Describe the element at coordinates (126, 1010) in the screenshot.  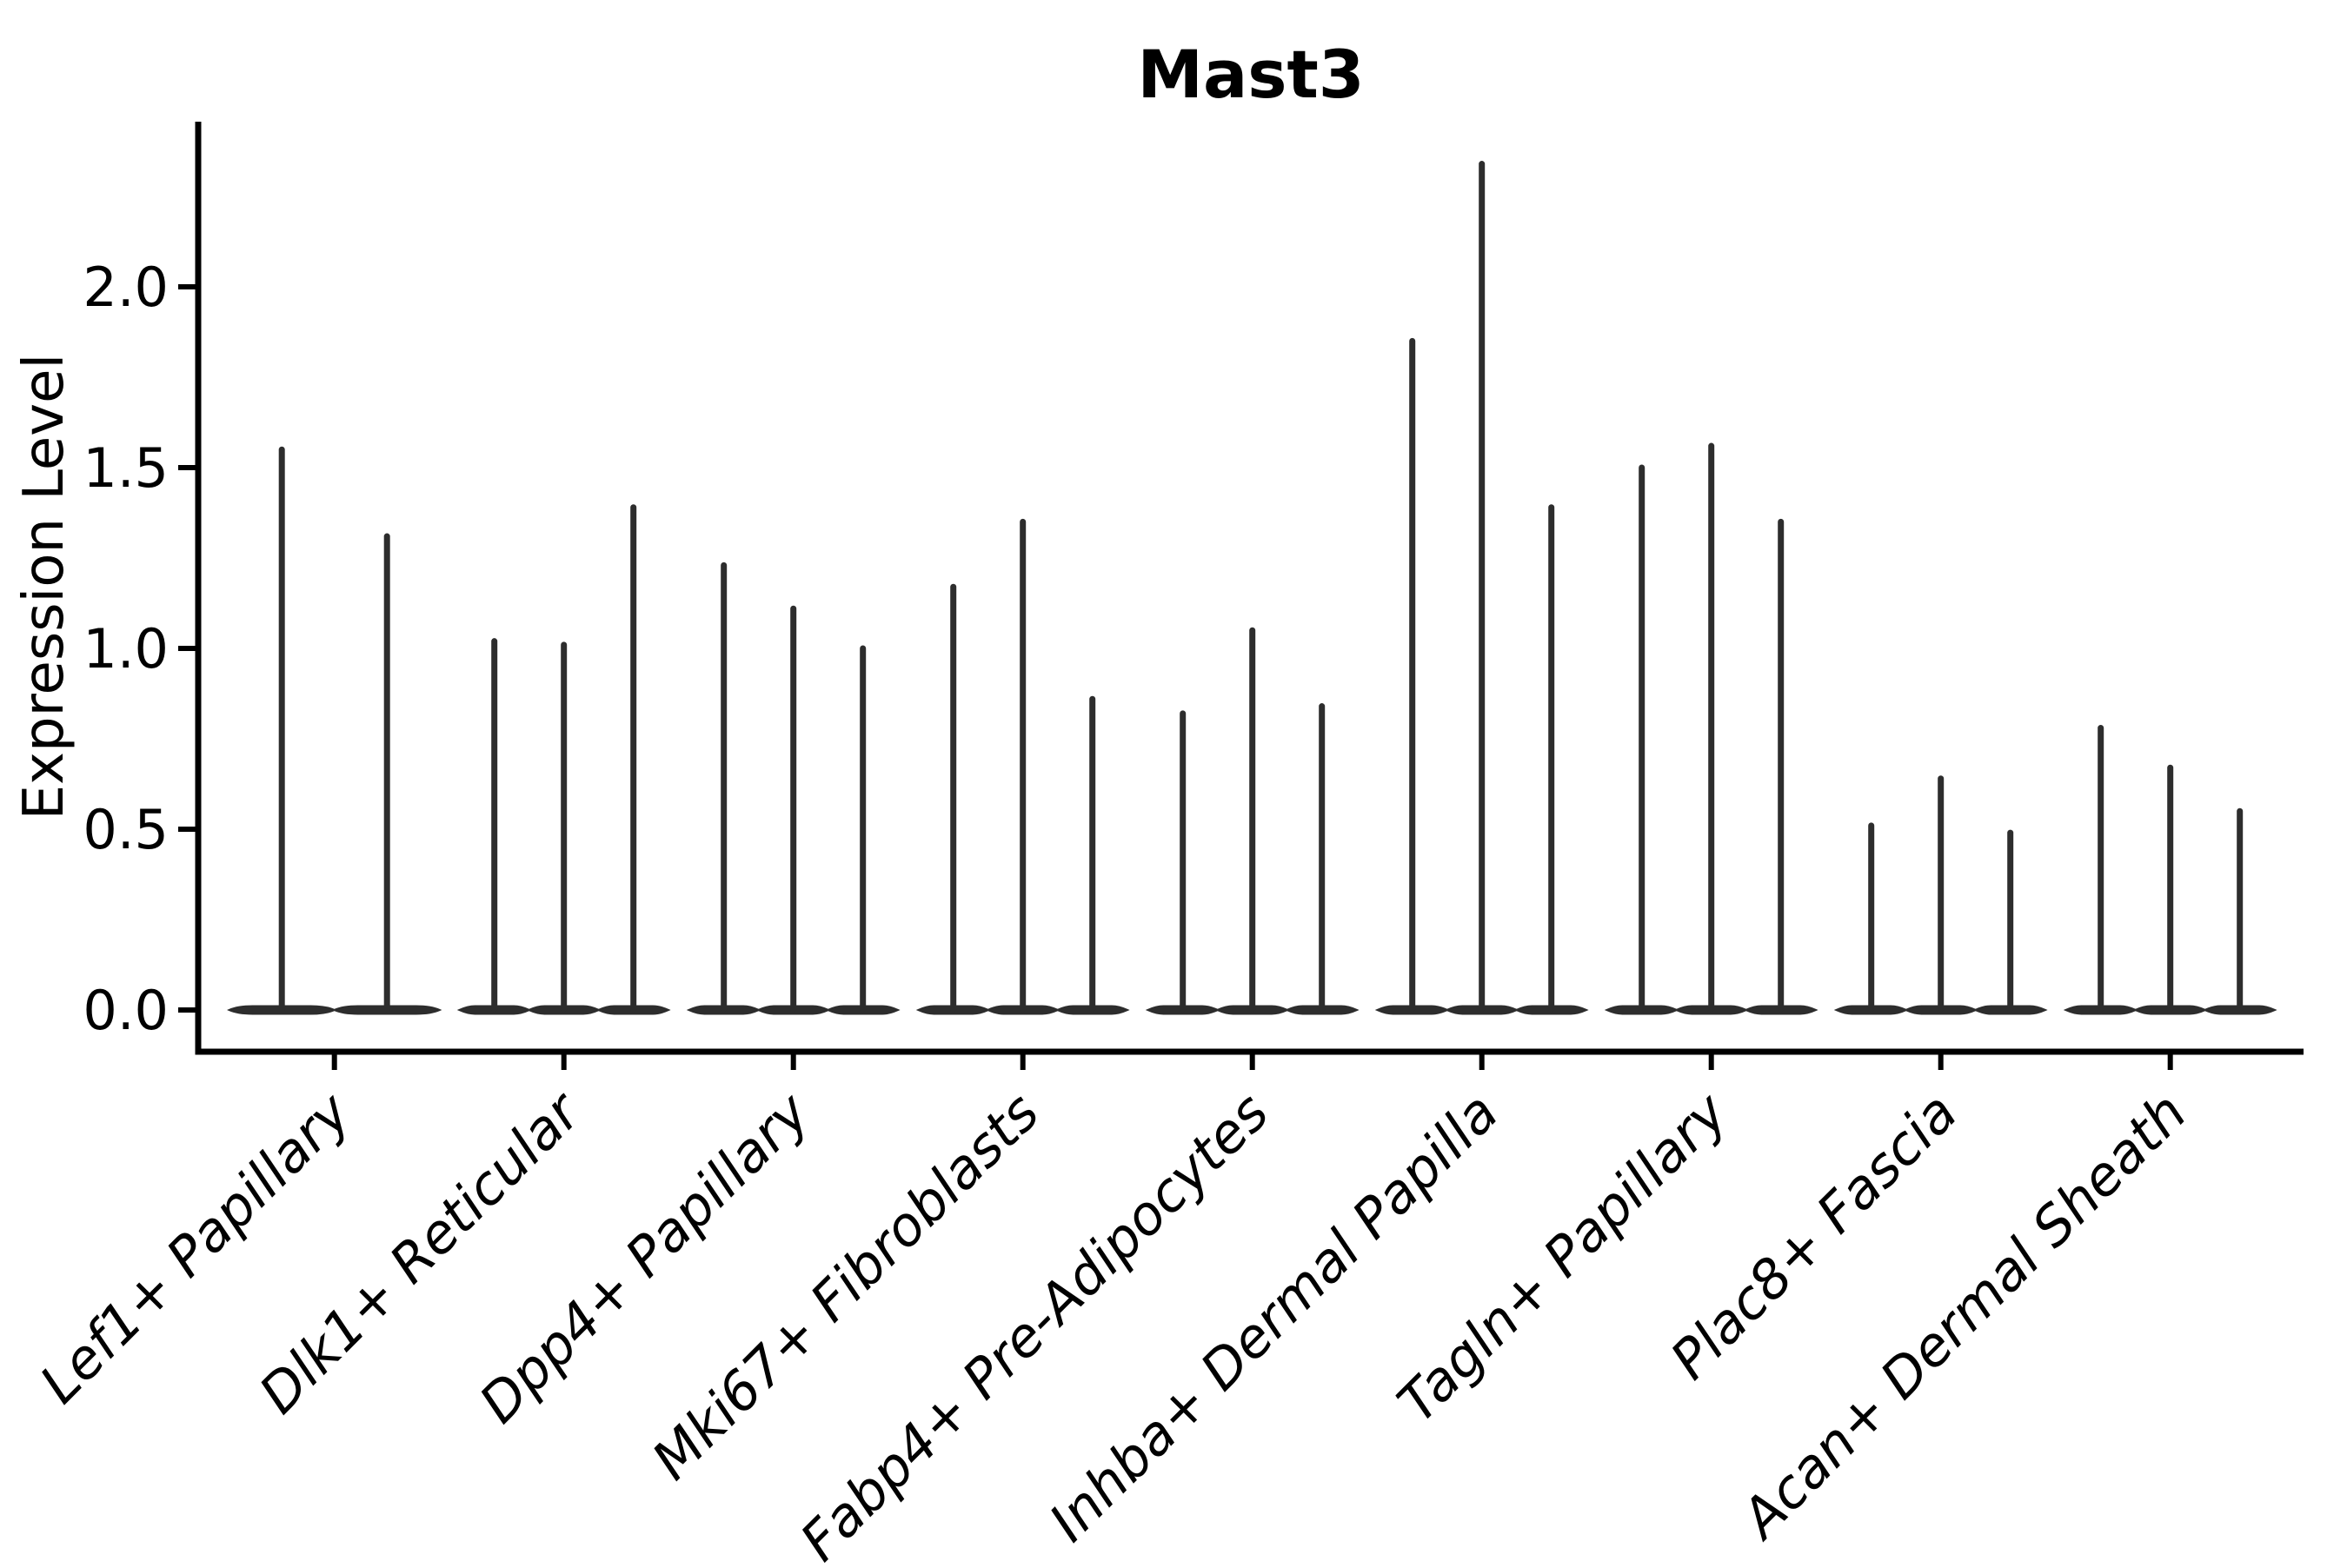
I see `y-tick-label: 0.0` at that location.